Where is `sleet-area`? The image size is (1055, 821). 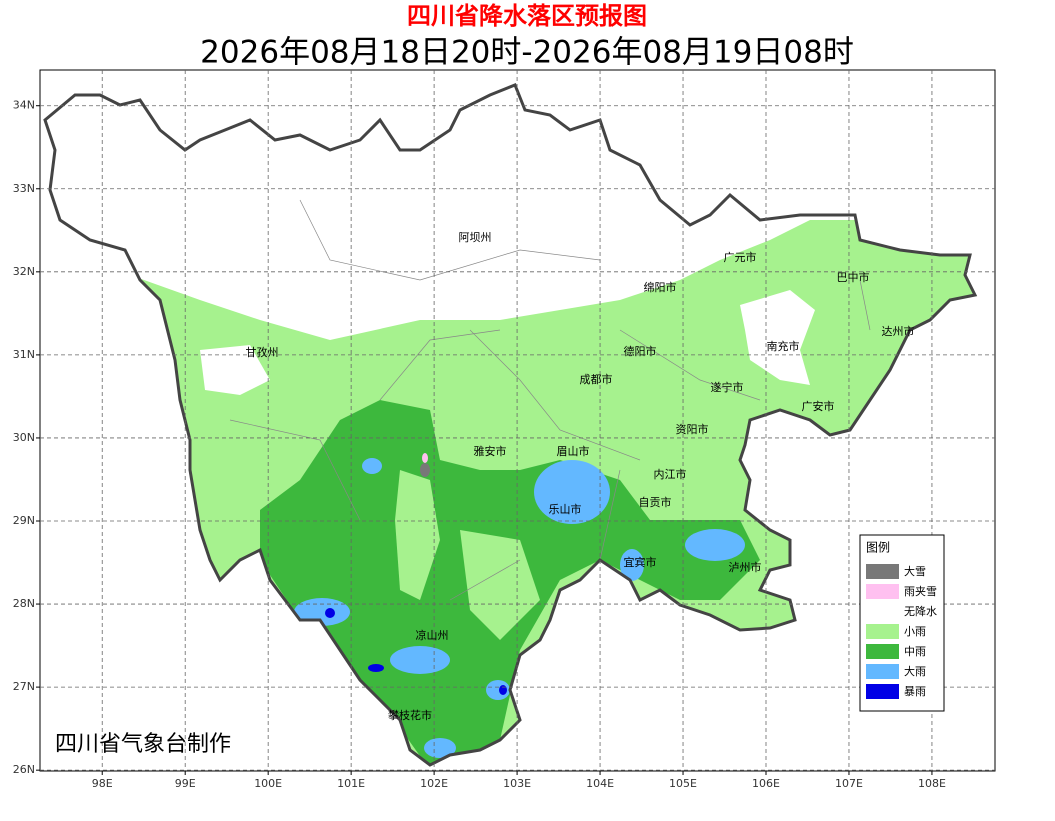 sleet-area is located at coordinates (425, 458).